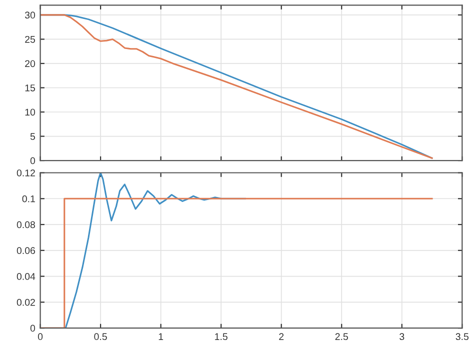 Image resolution: width=474 pixels, height=349 pixels. I want to click on y-tick-label: 25, so click(30, 39).